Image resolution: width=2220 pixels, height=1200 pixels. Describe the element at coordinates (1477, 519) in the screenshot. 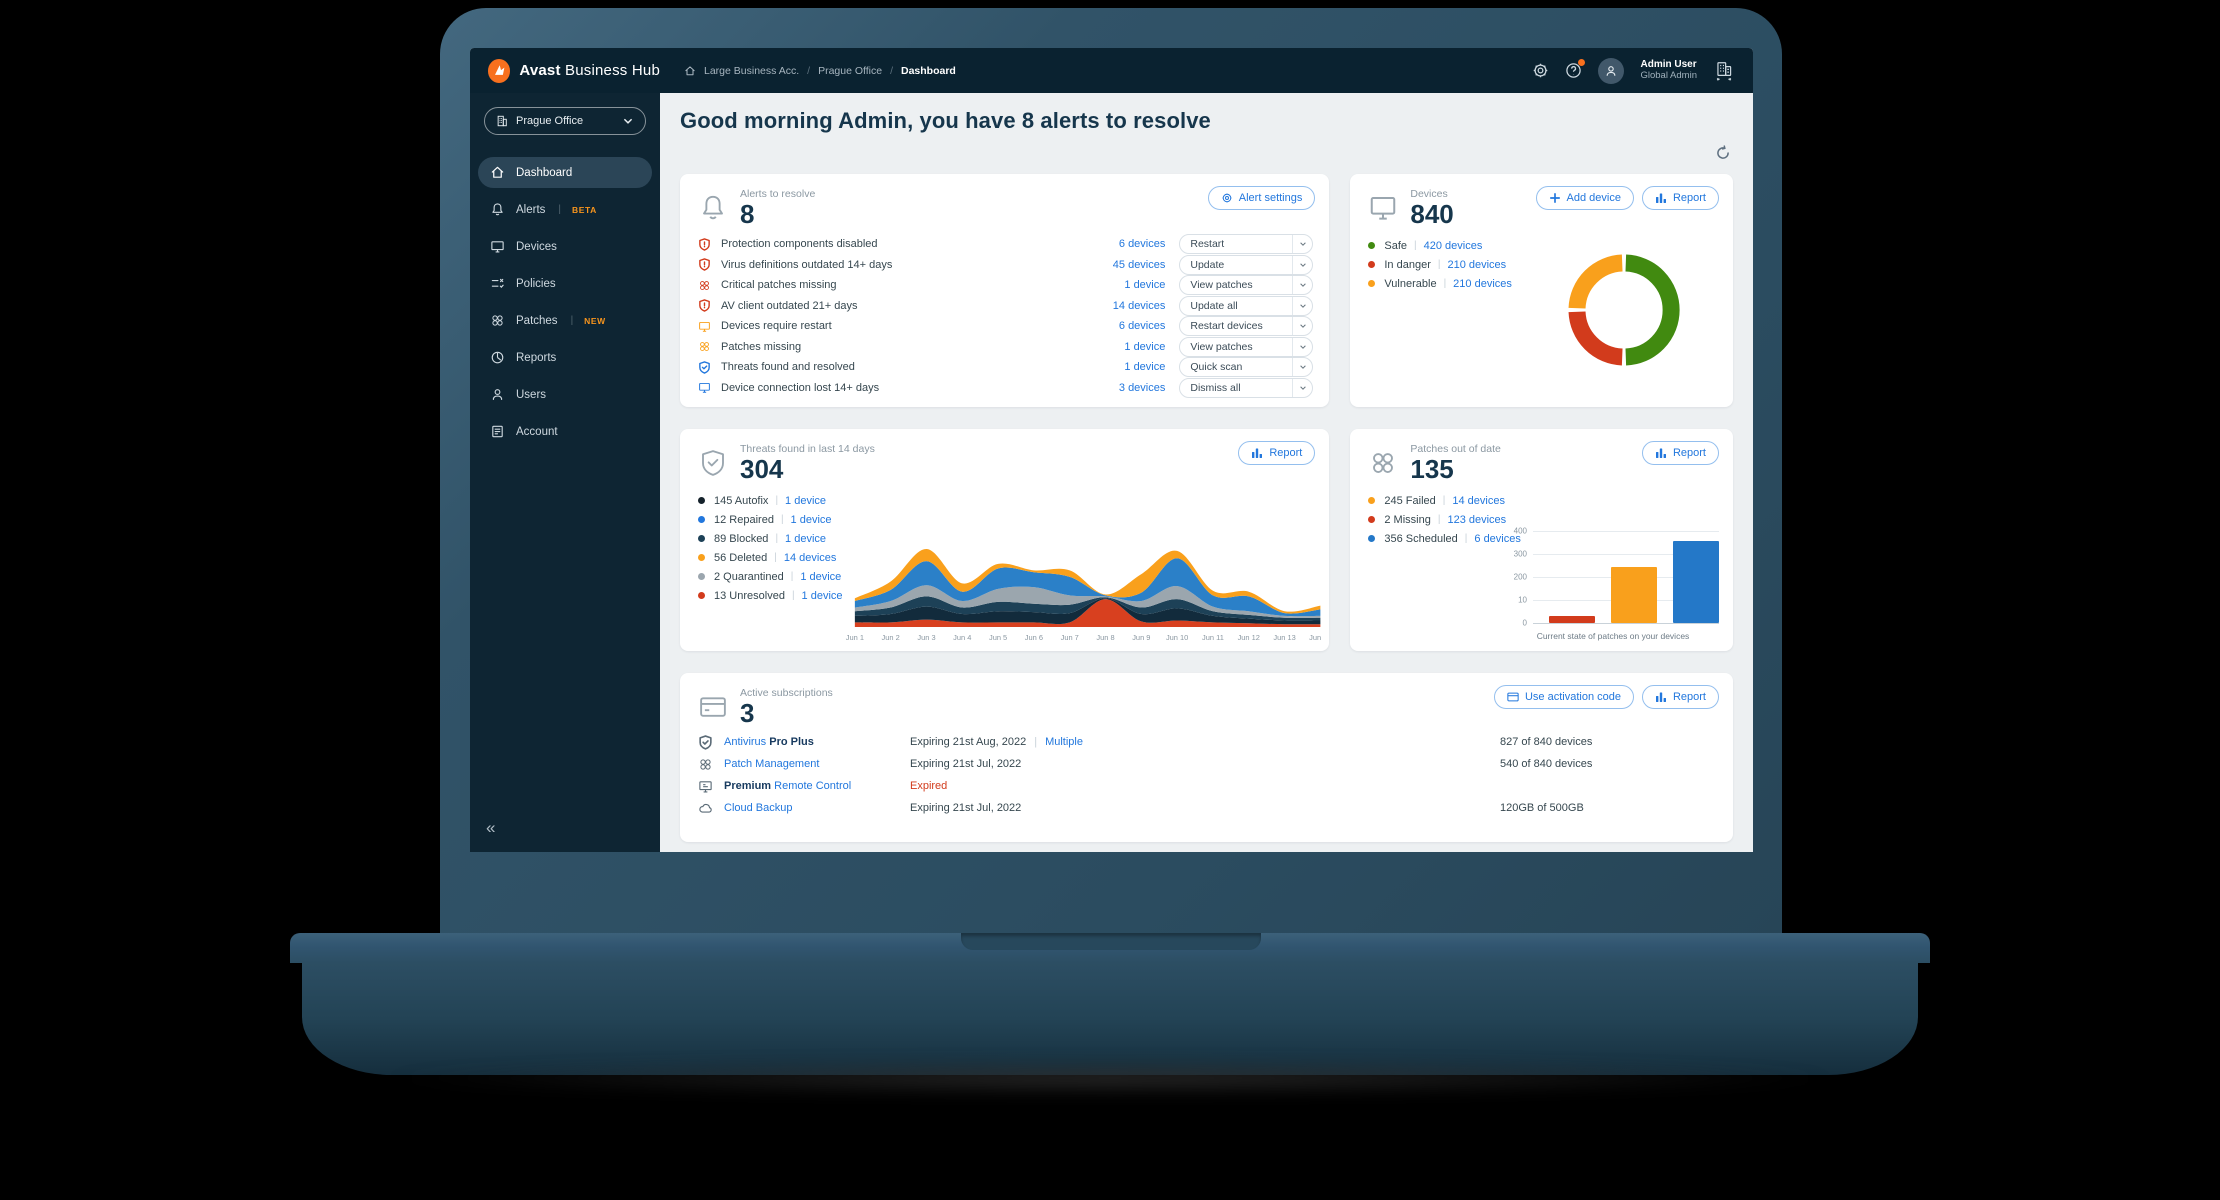

I see `legend-devices-link: 123 devices` at that location.